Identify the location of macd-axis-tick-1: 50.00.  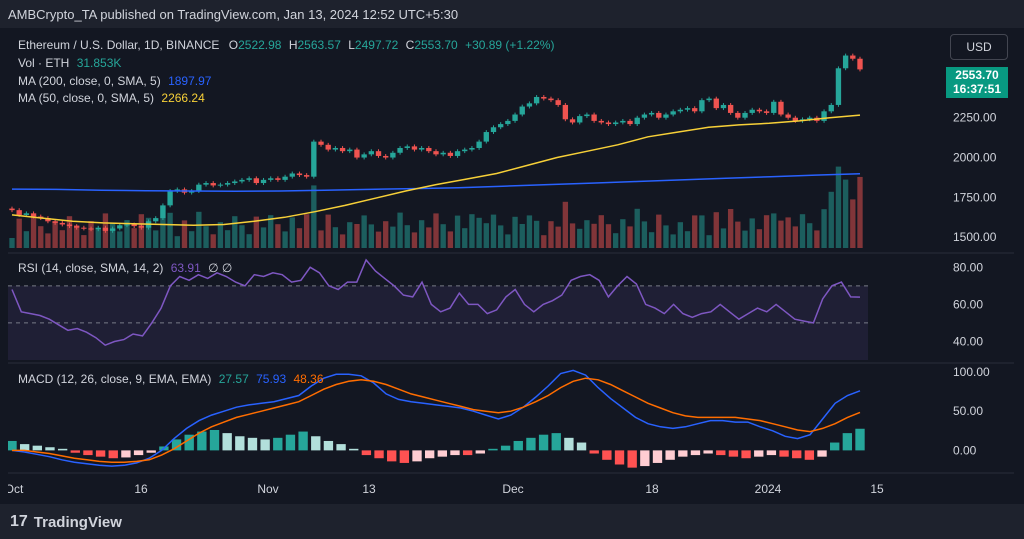
(968, 411).